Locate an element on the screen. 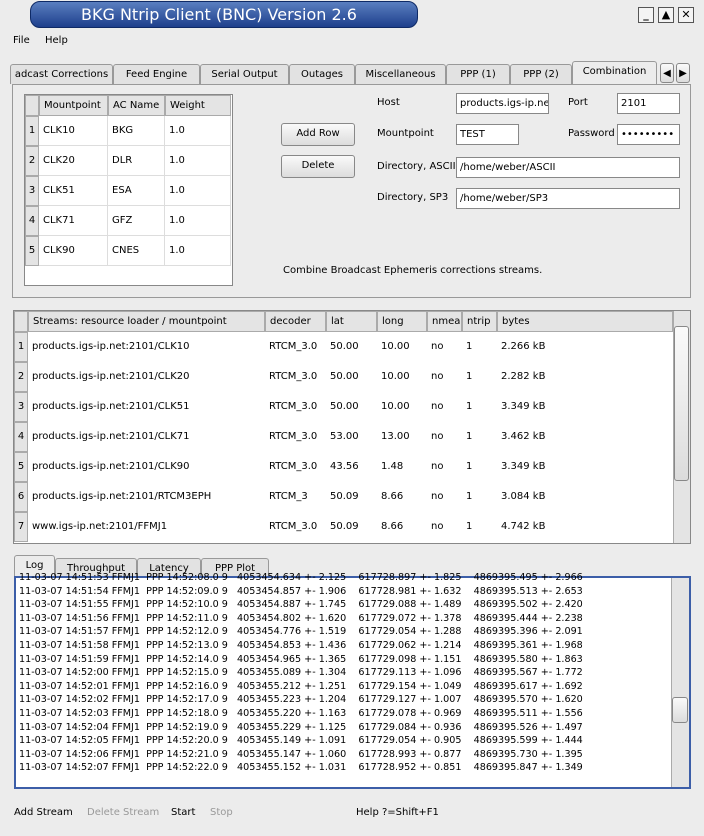 This screenshot has height=836, width=704. text-input: TEST is located at coordinates (487, 134).